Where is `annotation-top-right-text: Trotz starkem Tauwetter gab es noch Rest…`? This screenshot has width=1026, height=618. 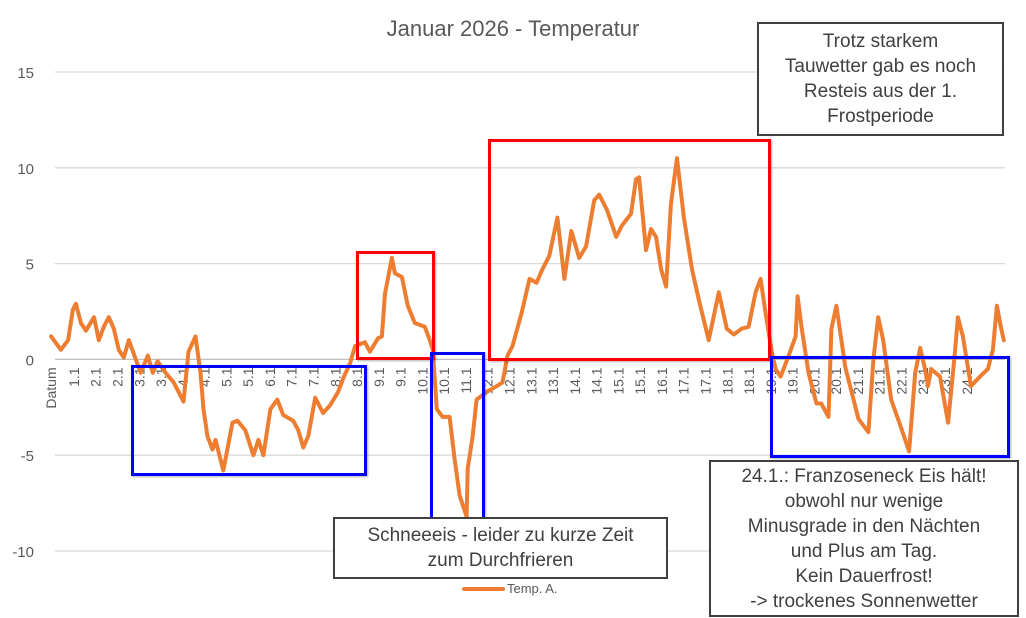
annotation-top-right-text: Trotz starkem Tauwetter gab es noch Rest… is located at coordinates (880, 79).